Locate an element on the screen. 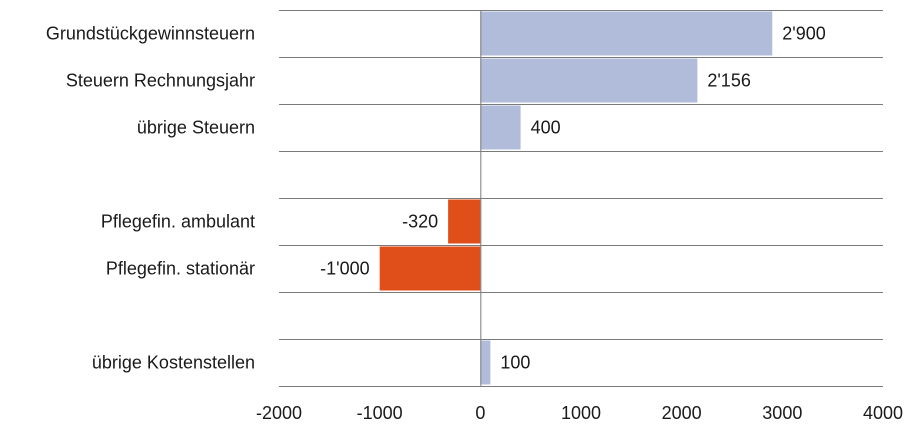 The width and height of the screenshot is (913, 427). data-label-7: 100 is located at coordinates (515, 363).